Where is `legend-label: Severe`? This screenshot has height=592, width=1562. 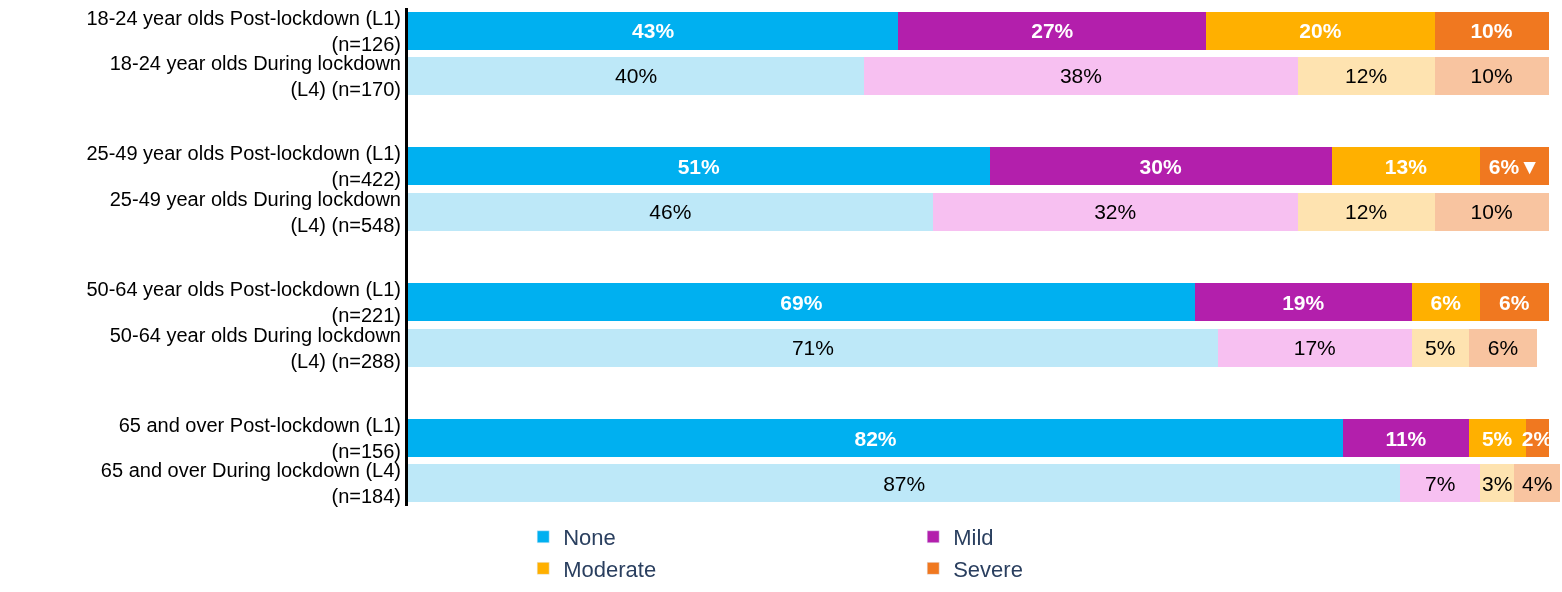 legend-label: Severe is located at coordinates (988, 569).